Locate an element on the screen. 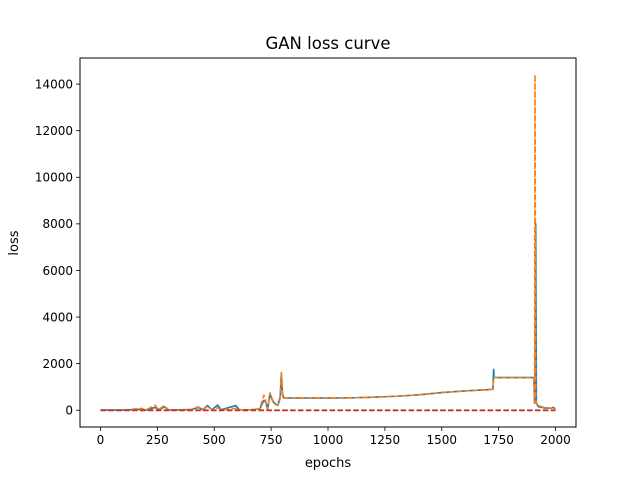 This screenshot has width=640, height=480. x-axis: 0 250 500 750 1000 1250 1500 1750 2000 is located at coordinates (334, 437).